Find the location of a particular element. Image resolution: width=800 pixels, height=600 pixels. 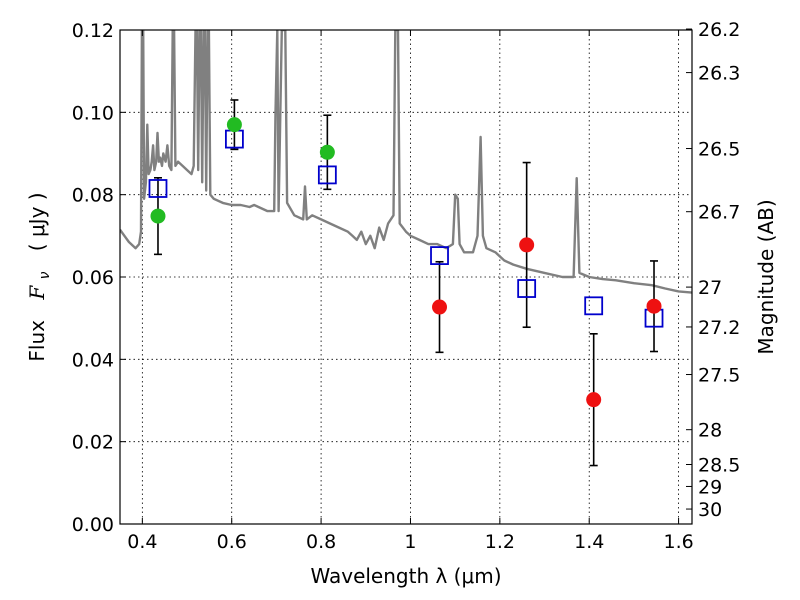

y2-tick-label: 30 is located at coordinates (710, 510).